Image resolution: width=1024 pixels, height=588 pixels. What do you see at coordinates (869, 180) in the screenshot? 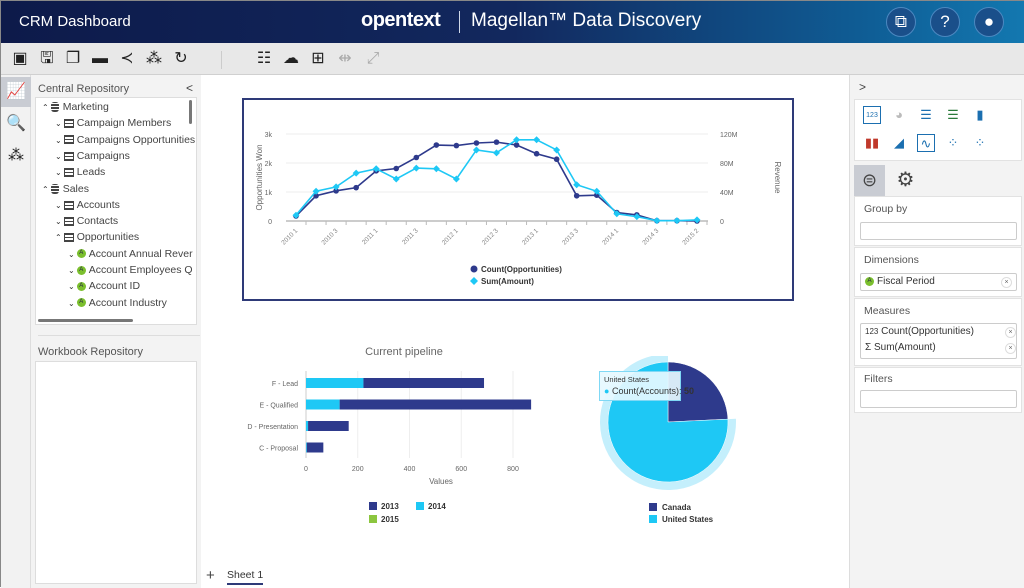
I see `fields-tab: ⊜` at bounding box center [869, 180].